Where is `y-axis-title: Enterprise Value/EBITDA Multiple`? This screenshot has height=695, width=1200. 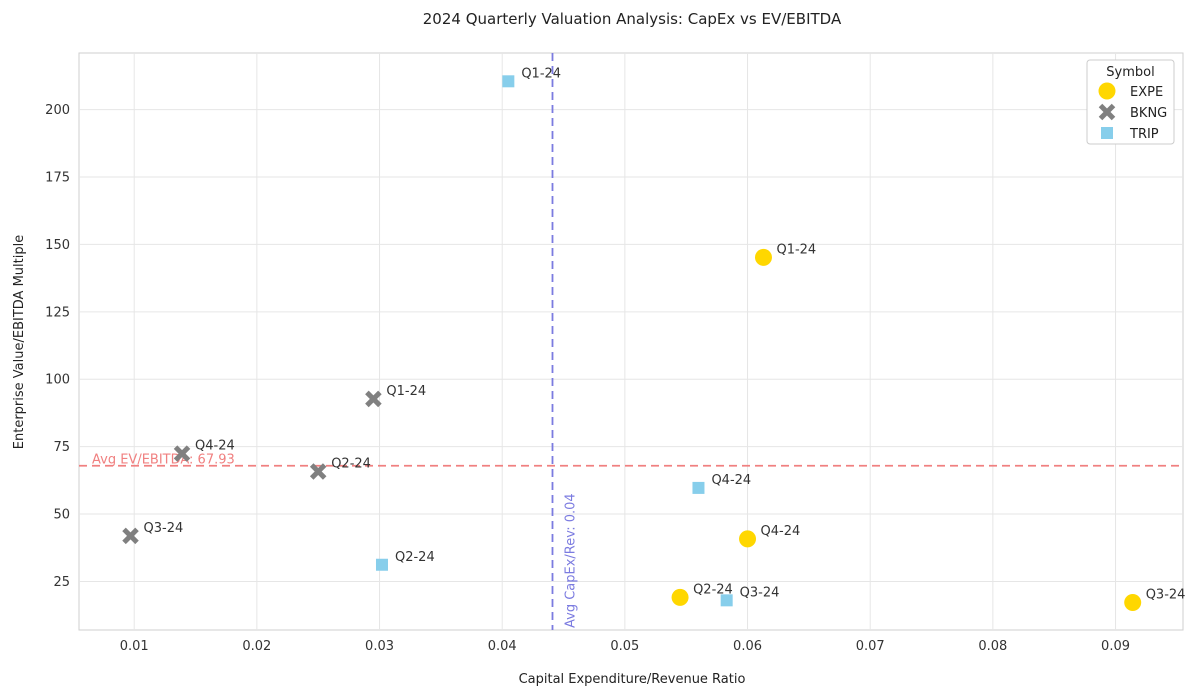
y-axis-title: Enterprise Value/EBITDA Multiple is located at coordinates (19, 342).